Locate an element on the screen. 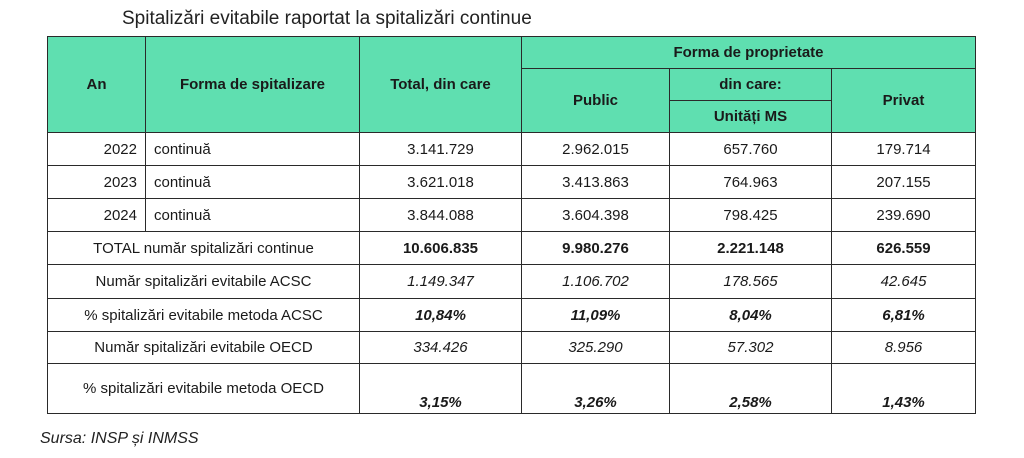  source-note: Sursa: INSP și INMSS is located at coordinates (119, 438).